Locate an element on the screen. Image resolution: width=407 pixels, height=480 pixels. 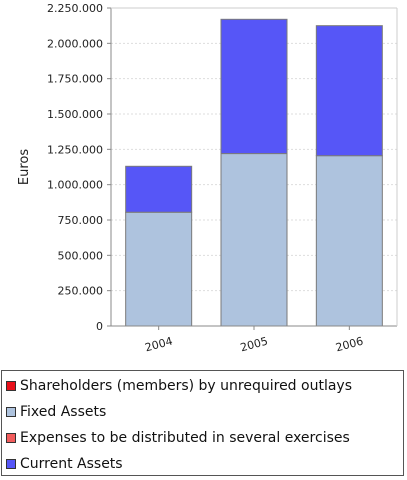
y-axis-title: Euros is located at coordinates (24, 167).